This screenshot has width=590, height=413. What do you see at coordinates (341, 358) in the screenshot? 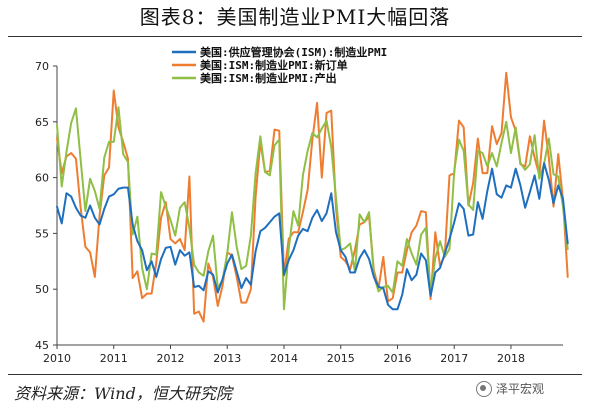
I see `x-tick-label: 2015` at bounding box center [341, 358].